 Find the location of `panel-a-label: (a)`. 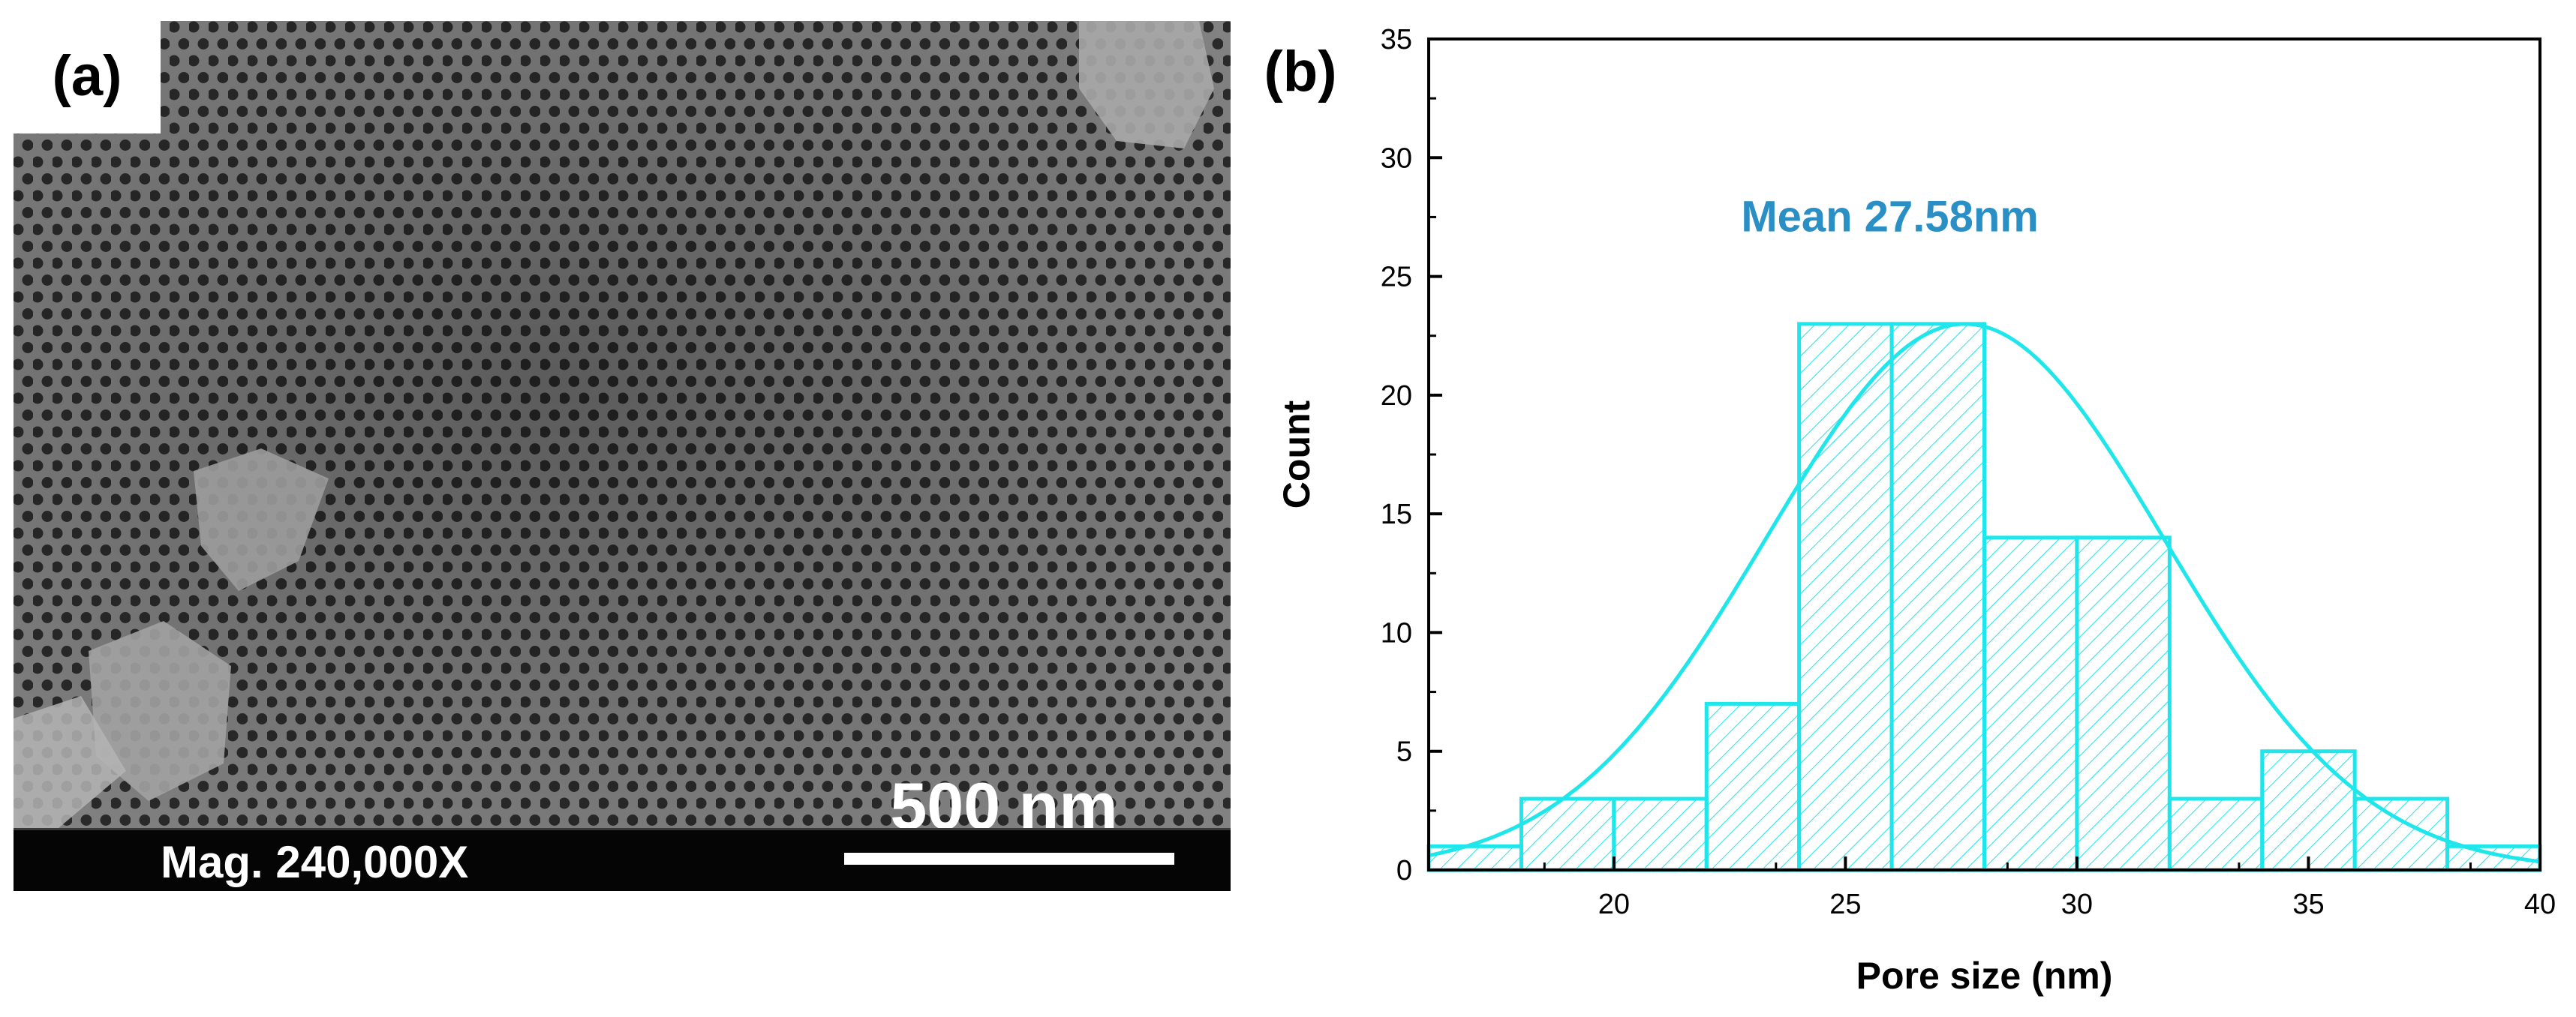

panel-a-label: (a) is located at coordinates (87, 76).